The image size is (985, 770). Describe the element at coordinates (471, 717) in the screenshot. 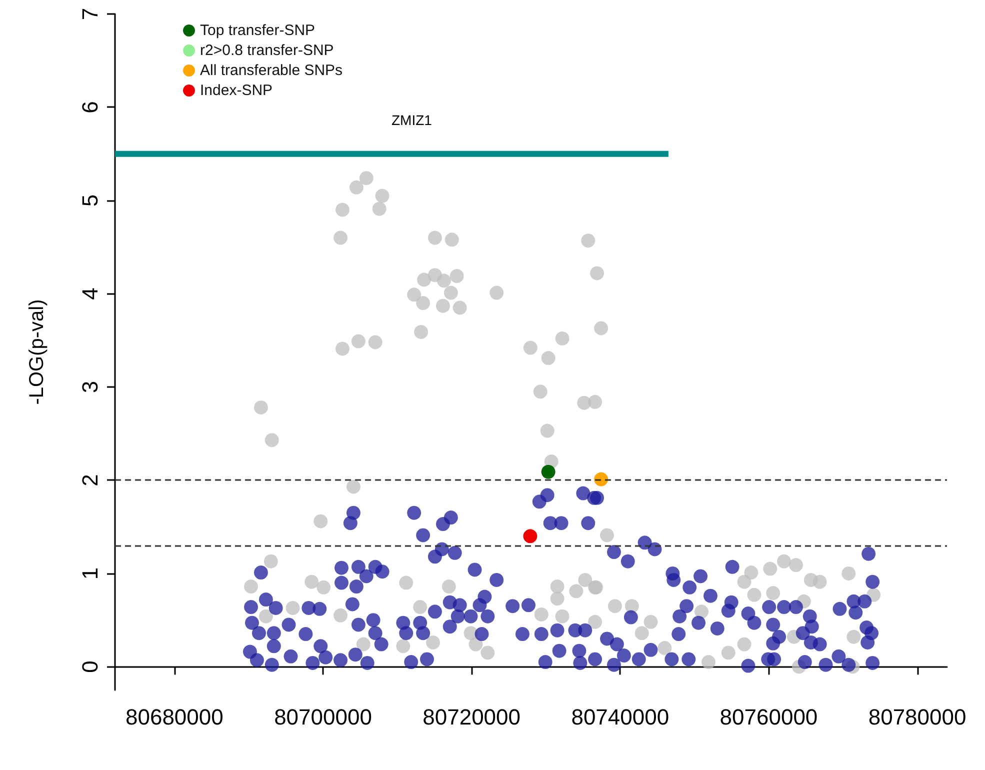

I see `x-tick-label: 80720000` at that location.